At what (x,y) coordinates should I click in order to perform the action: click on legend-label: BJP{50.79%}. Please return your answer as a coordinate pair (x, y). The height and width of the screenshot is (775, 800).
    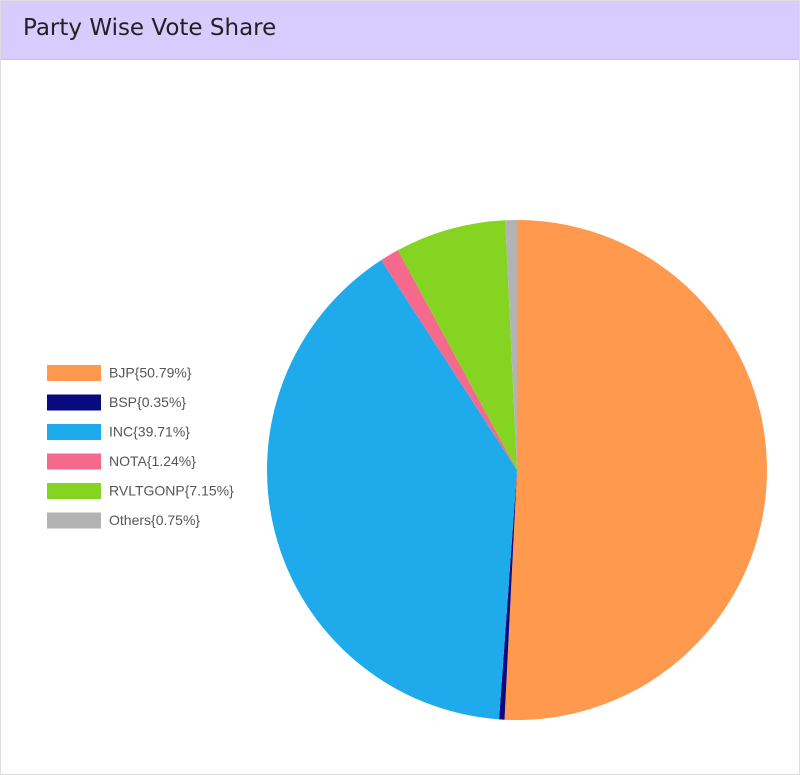
    Looking at the image, I should click on (150, 373).